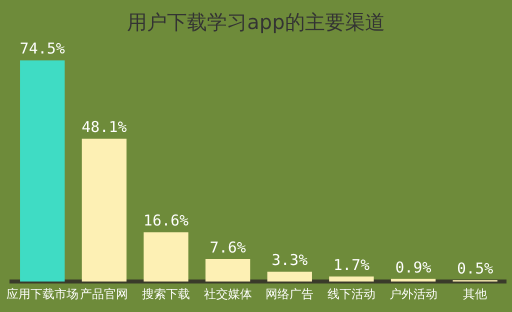  What do you see at coordinates (290, 293) in the screenshot?
I see `x-tick-label: 网络广告` at bounding box center [290, 293].